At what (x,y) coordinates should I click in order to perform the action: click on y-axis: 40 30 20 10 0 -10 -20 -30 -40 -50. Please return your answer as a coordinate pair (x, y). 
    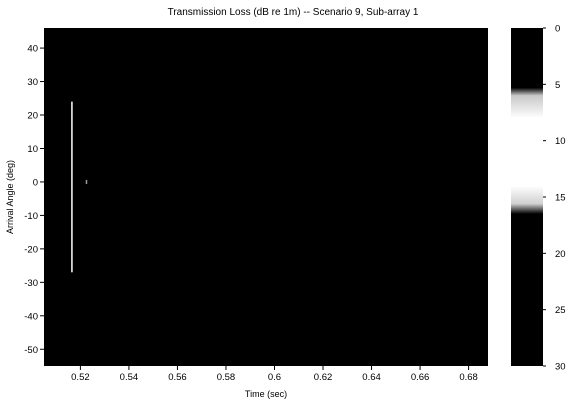
    Looking at the image, I should click on (34, 200).